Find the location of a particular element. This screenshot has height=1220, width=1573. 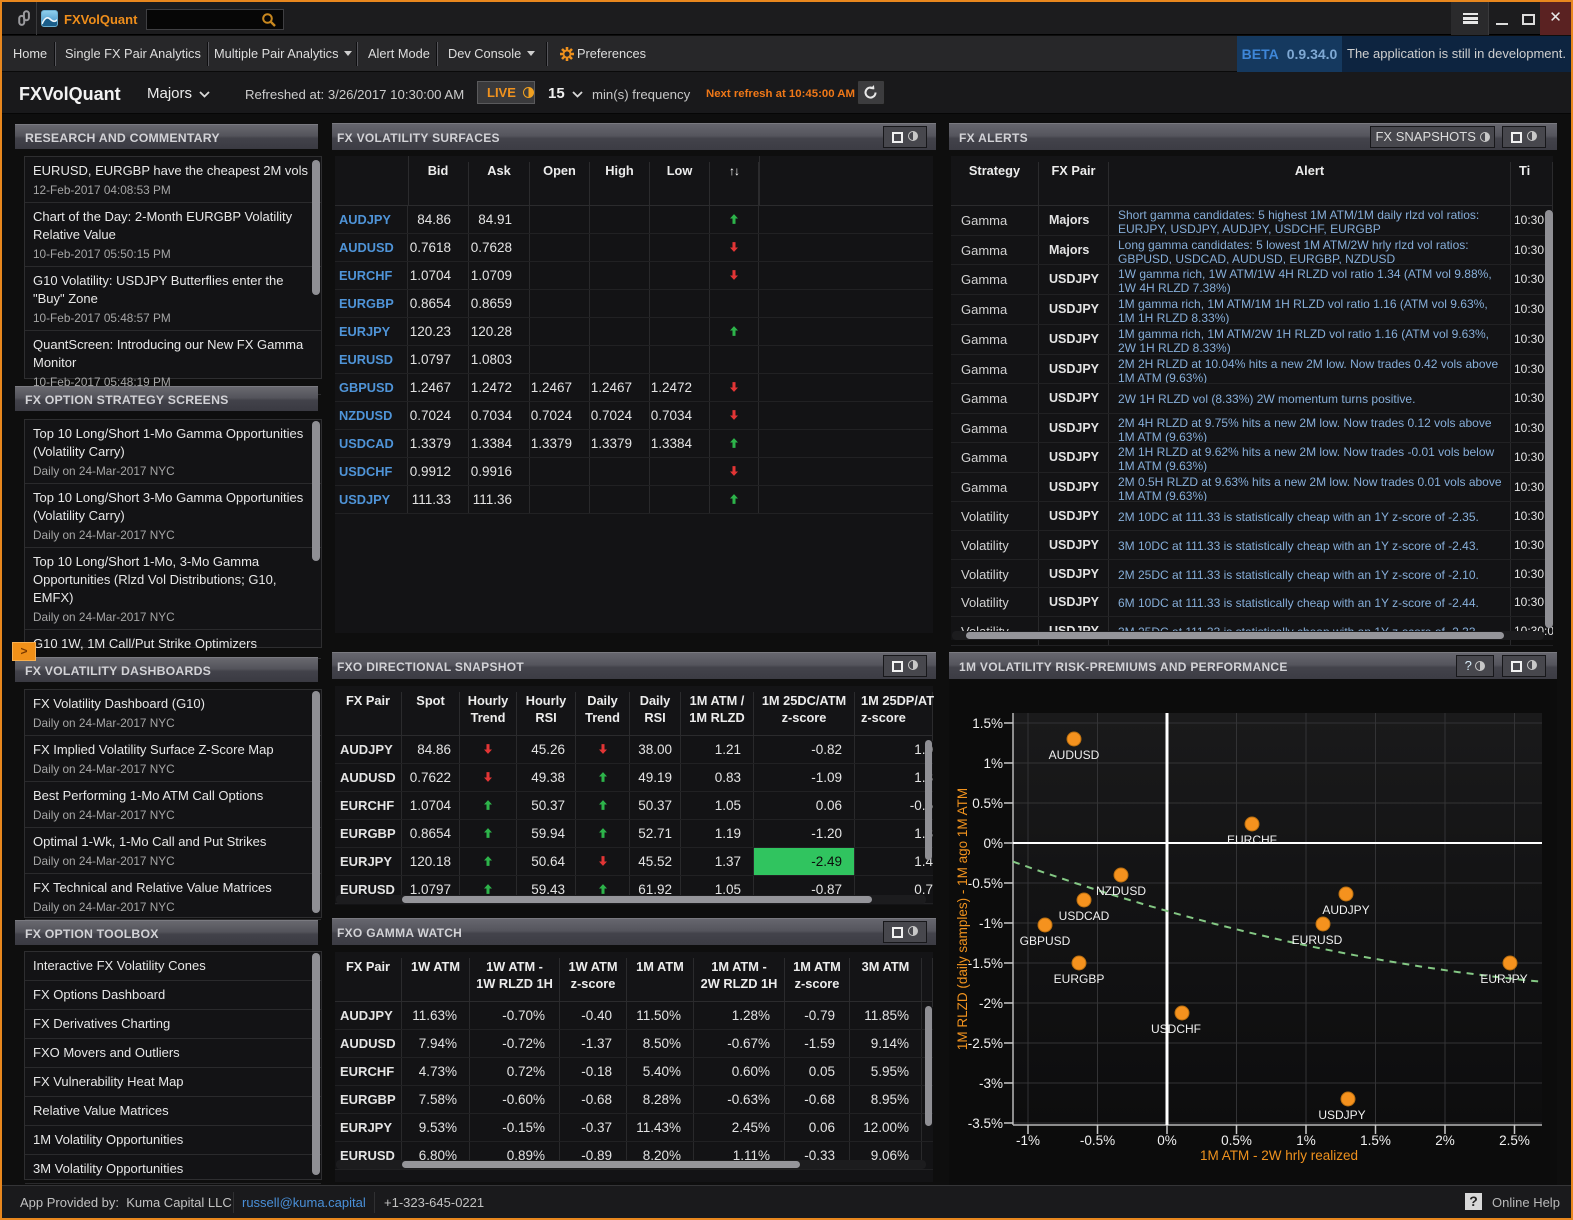

svg-text: EURJPY is located at coordinates (1503, 979).